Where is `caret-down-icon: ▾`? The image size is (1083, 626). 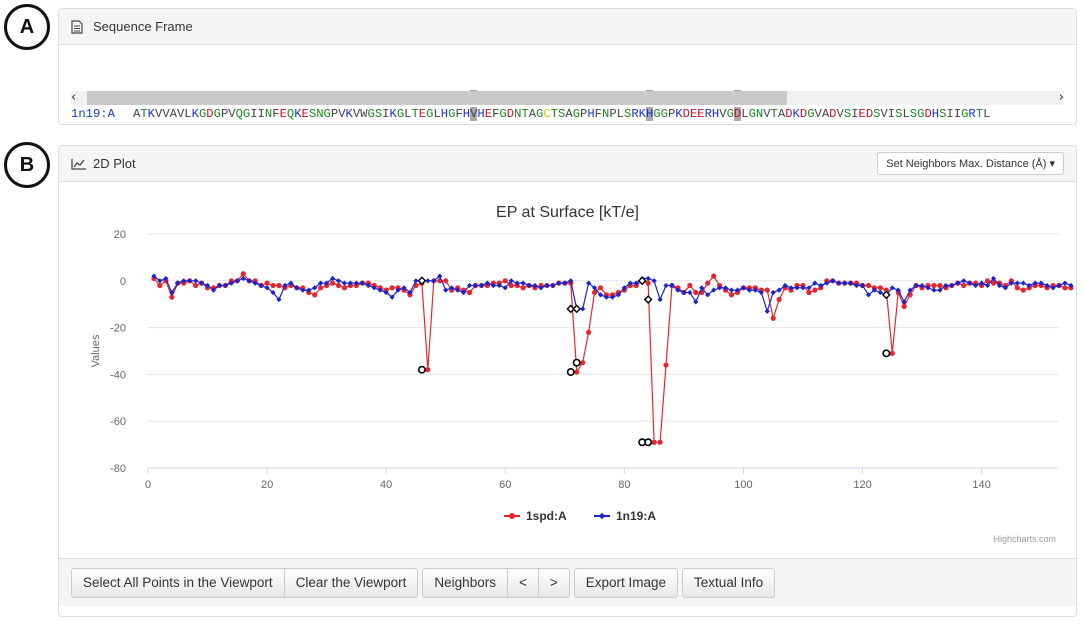
caret-down-icon: ▾ is located at coordinates (1052, 164).